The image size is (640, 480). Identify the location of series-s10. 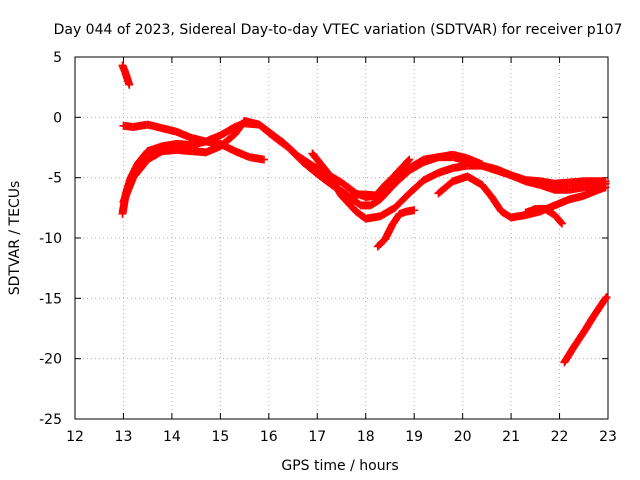
(585, 330).